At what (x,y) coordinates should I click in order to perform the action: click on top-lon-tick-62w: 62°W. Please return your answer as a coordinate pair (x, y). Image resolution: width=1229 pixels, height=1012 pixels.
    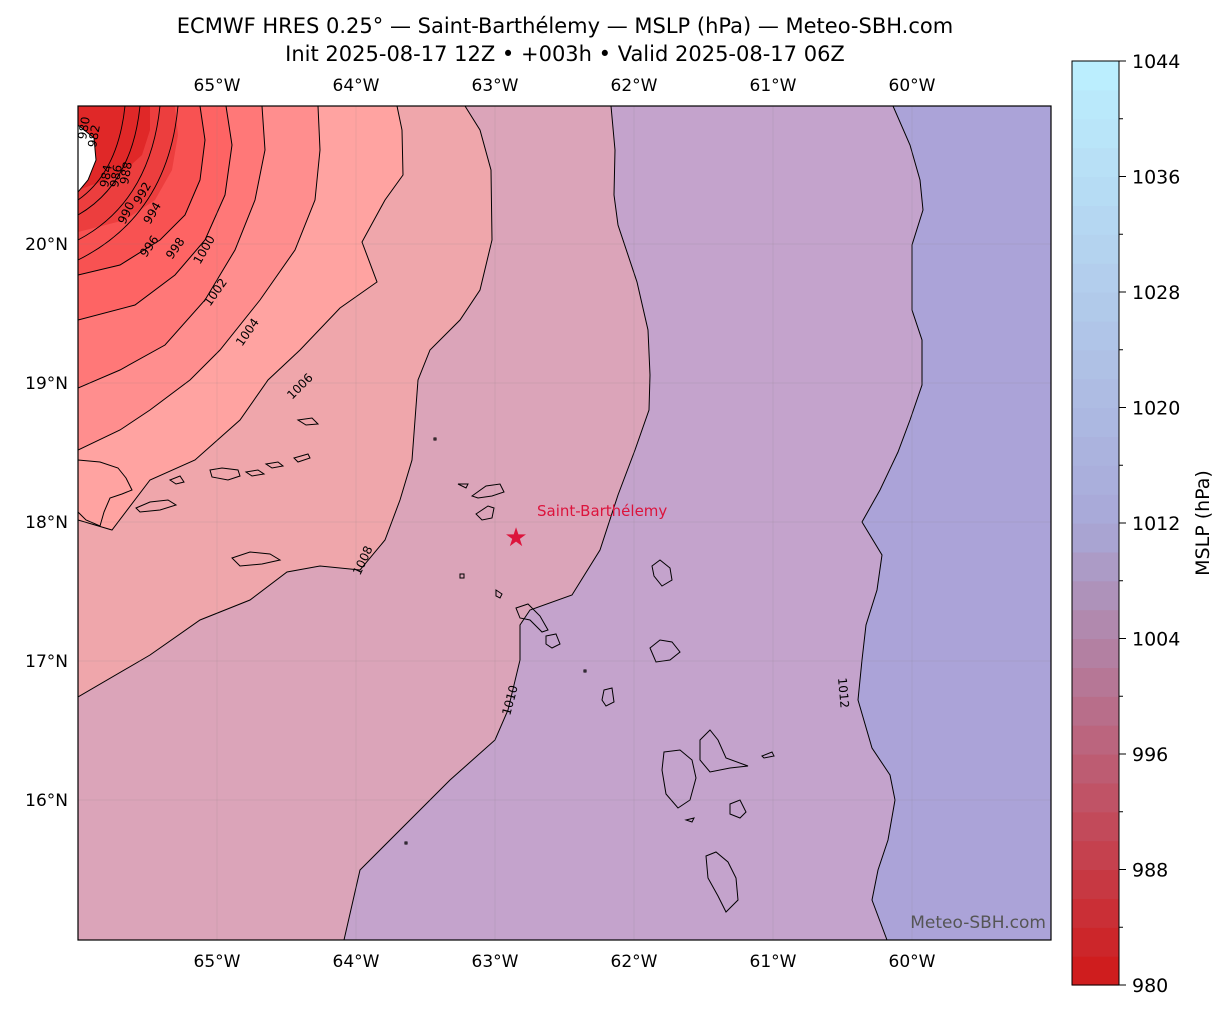
    Looking at the image, I should click on (634, 86).